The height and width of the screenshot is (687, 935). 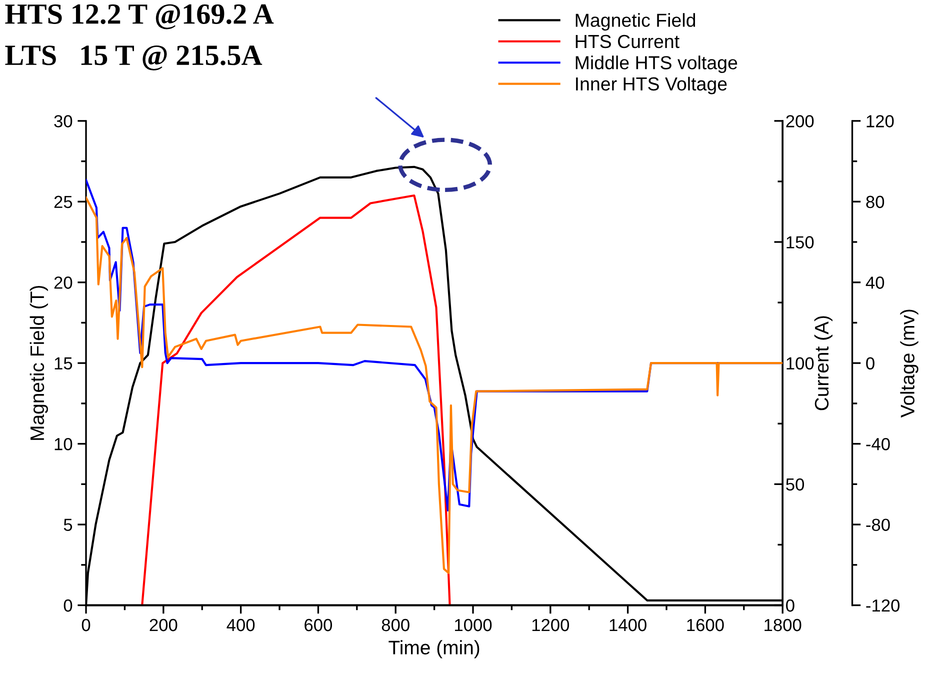 What do you see at coordinates (396, 625) in the screenshot?
I see `x-tick-label: 800` at bounding box center [396, 625].